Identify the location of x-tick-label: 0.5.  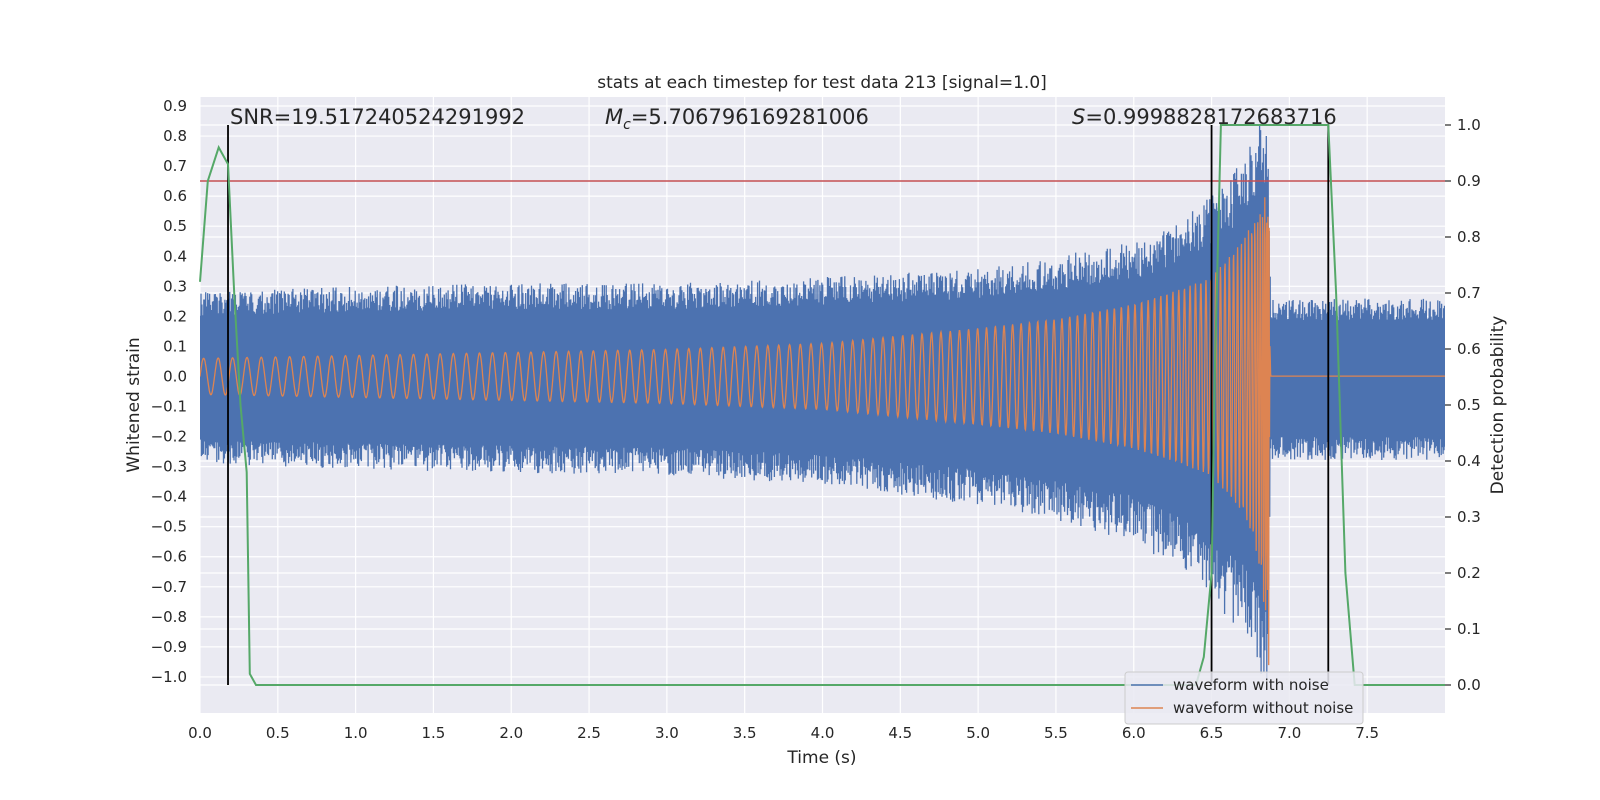
(278, 733).